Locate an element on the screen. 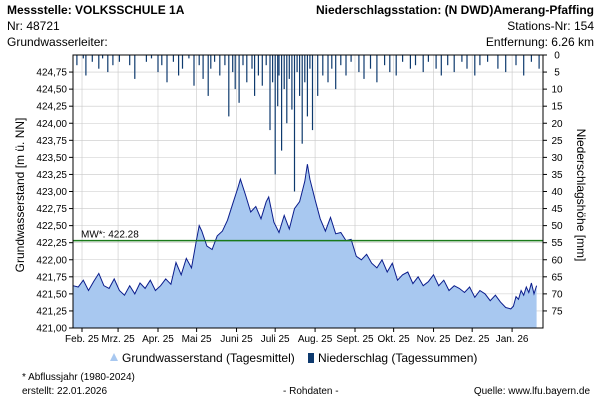 The width and height of the screenshot is (600, 400). station-label: Messstelle: VOLKSSCHULE 1A is located at coordinates (96, 10).